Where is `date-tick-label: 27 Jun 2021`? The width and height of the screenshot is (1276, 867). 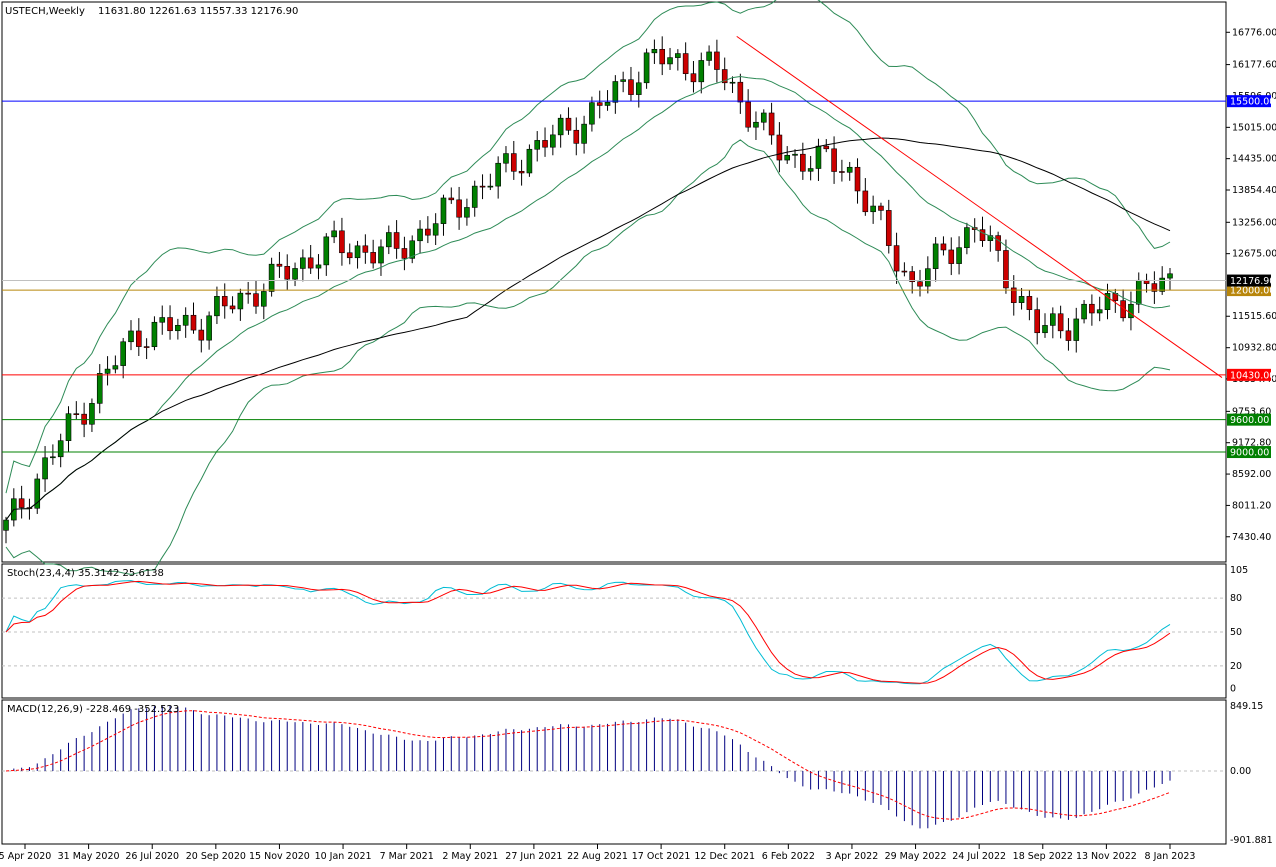
date-tick-label: 27 Jun 2021 is located at coordinates (533, 856).